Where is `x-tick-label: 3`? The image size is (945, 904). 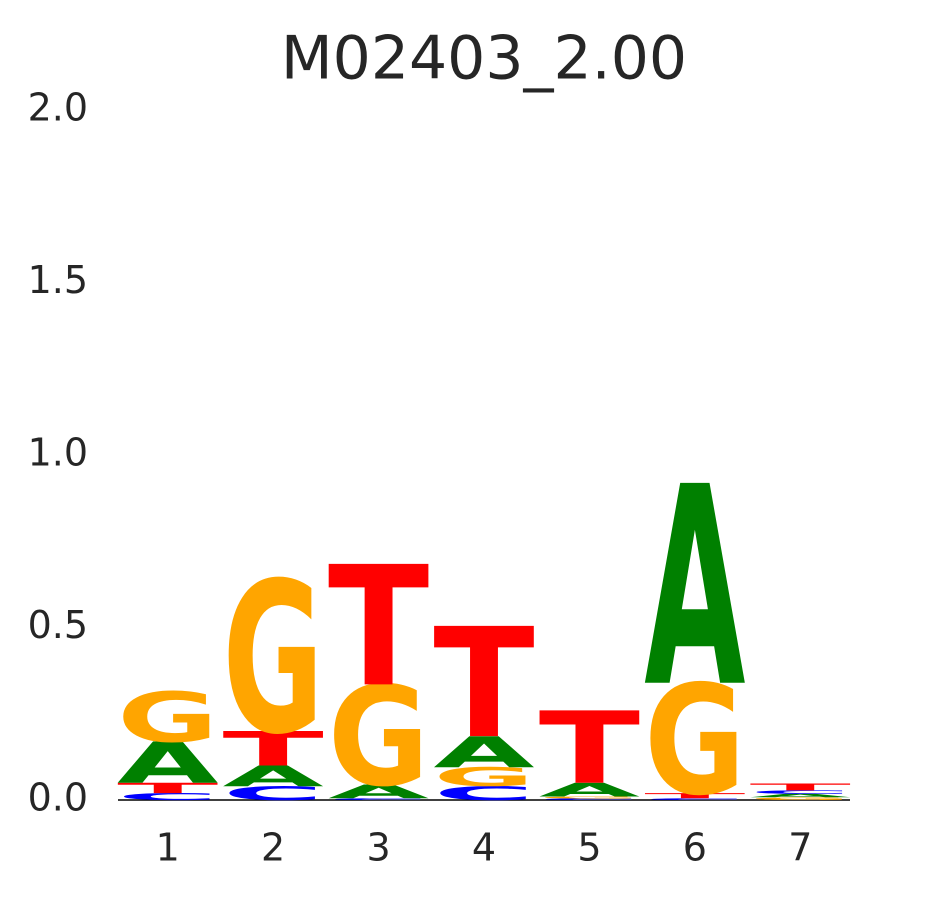 x-tick-label: 3 is located at coordinates (378, 848).